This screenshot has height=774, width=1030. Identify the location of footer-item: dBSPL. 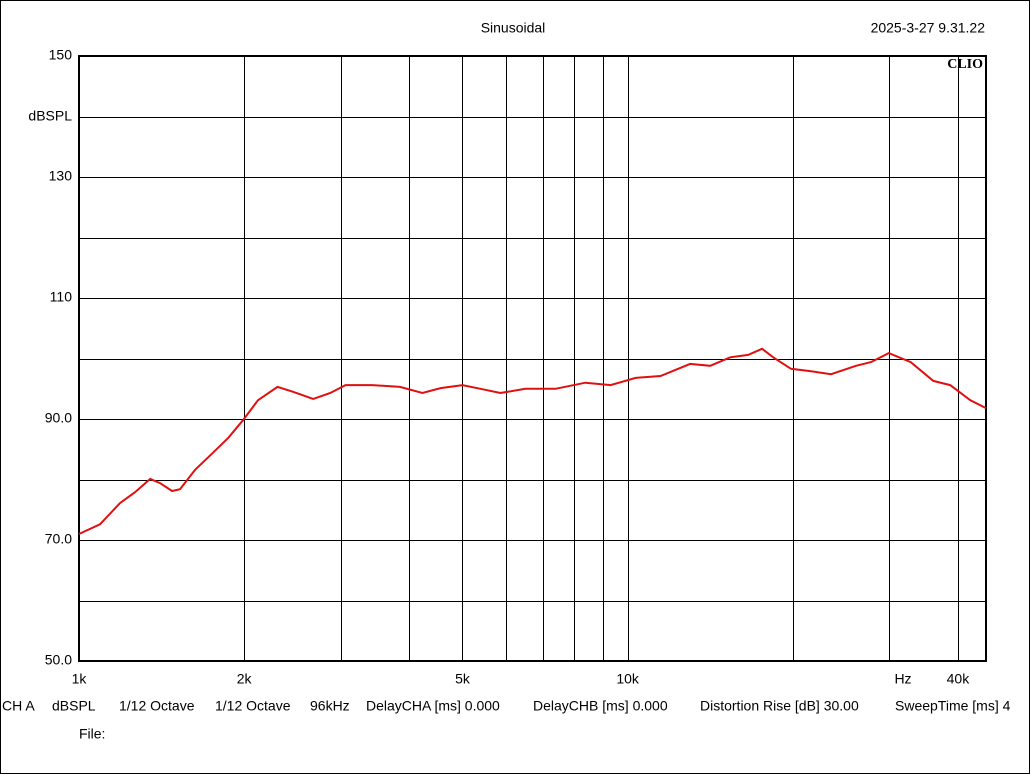
(74, 706).